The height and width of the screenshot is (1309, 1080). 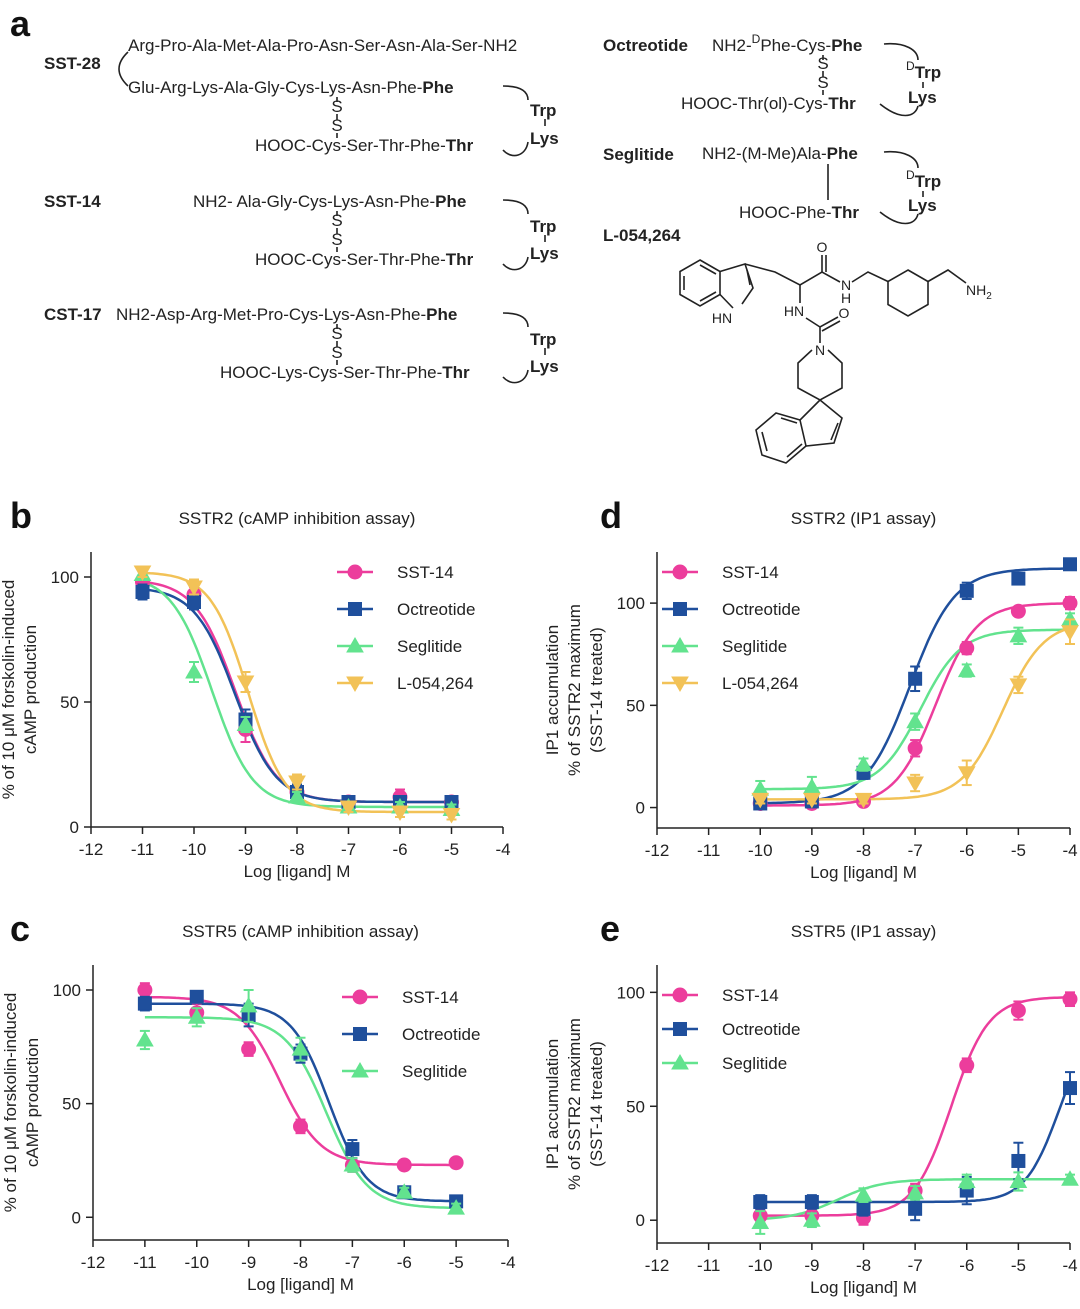 What do you see at coordinates (846, 298) in the screenshot?
I see `atom-label: H` at bounding box center [846, 298].